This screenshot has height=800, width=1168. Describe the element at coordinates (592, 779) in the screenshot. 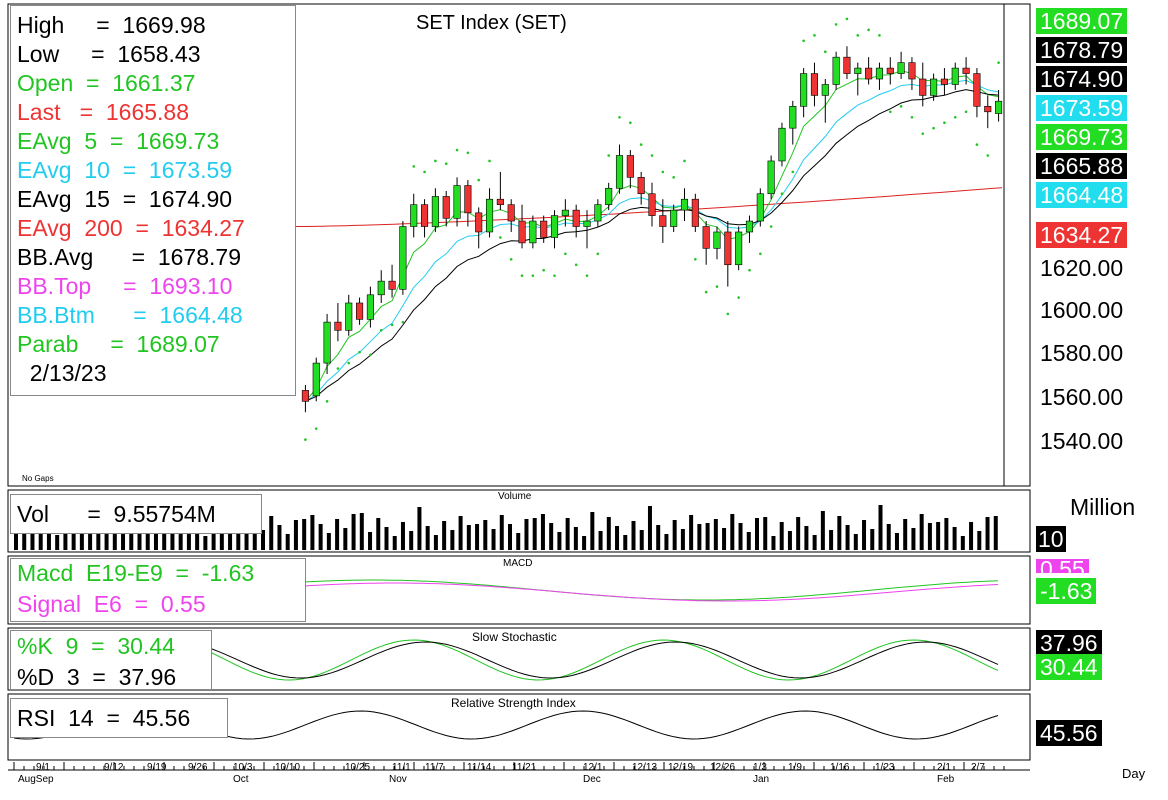

I see `x-axis-month-label: Dec` at that location.